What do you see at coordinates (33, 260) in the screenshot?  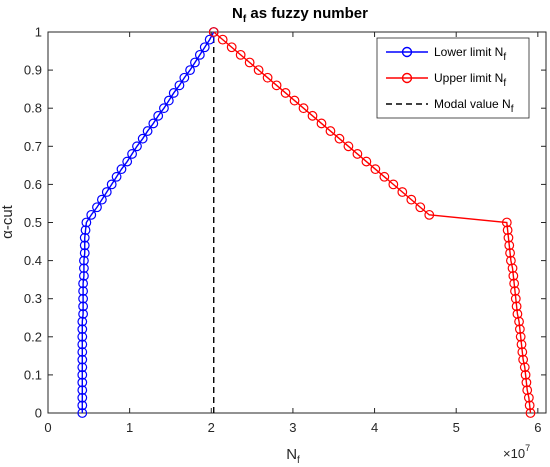 I see `y-tick-label: 0.4` at bounding box center [33, 260].